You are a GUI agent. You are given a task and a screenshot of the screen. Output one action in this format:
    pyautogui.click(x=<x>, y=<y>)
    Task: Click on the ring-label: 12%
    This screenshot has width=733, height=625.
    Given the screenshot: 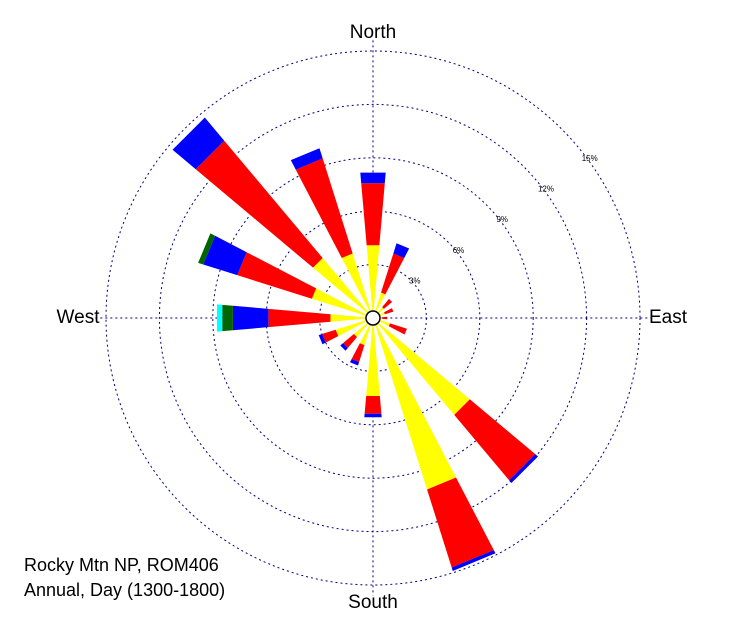 What is the action you would take?
    pyautogui.click(x=546, y=189)
    